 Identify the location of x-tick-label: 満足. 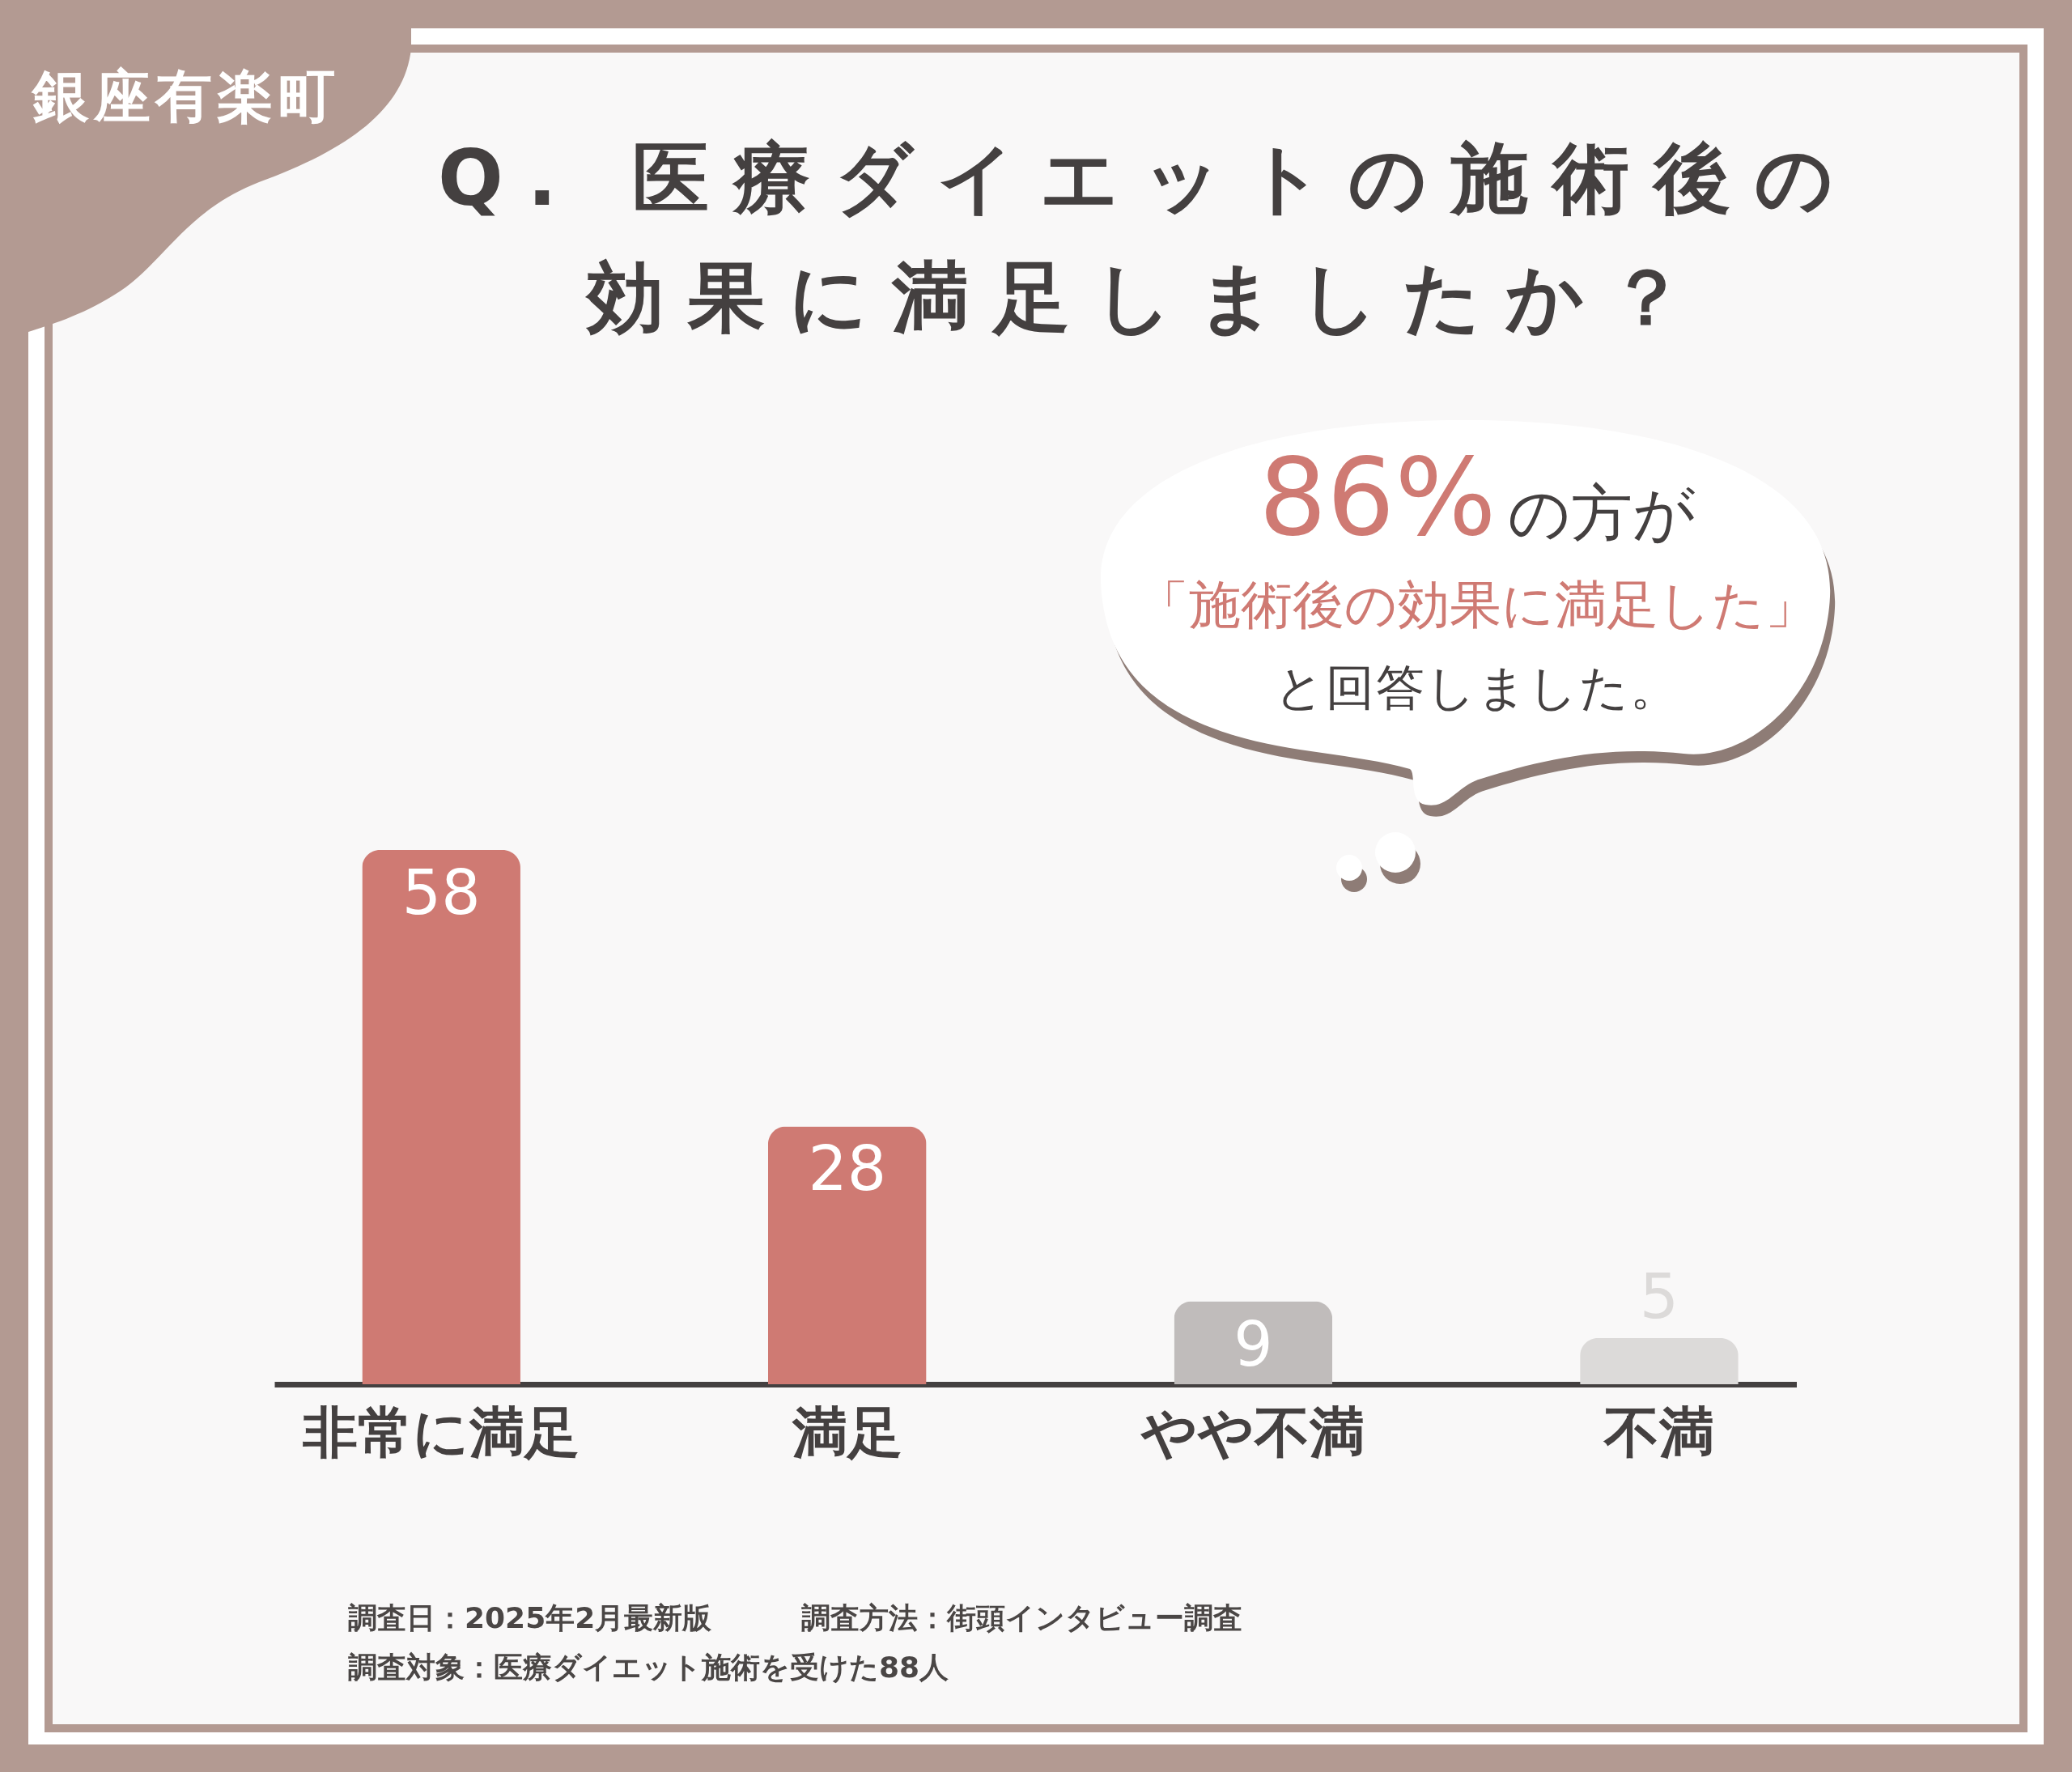
(846, 1432).